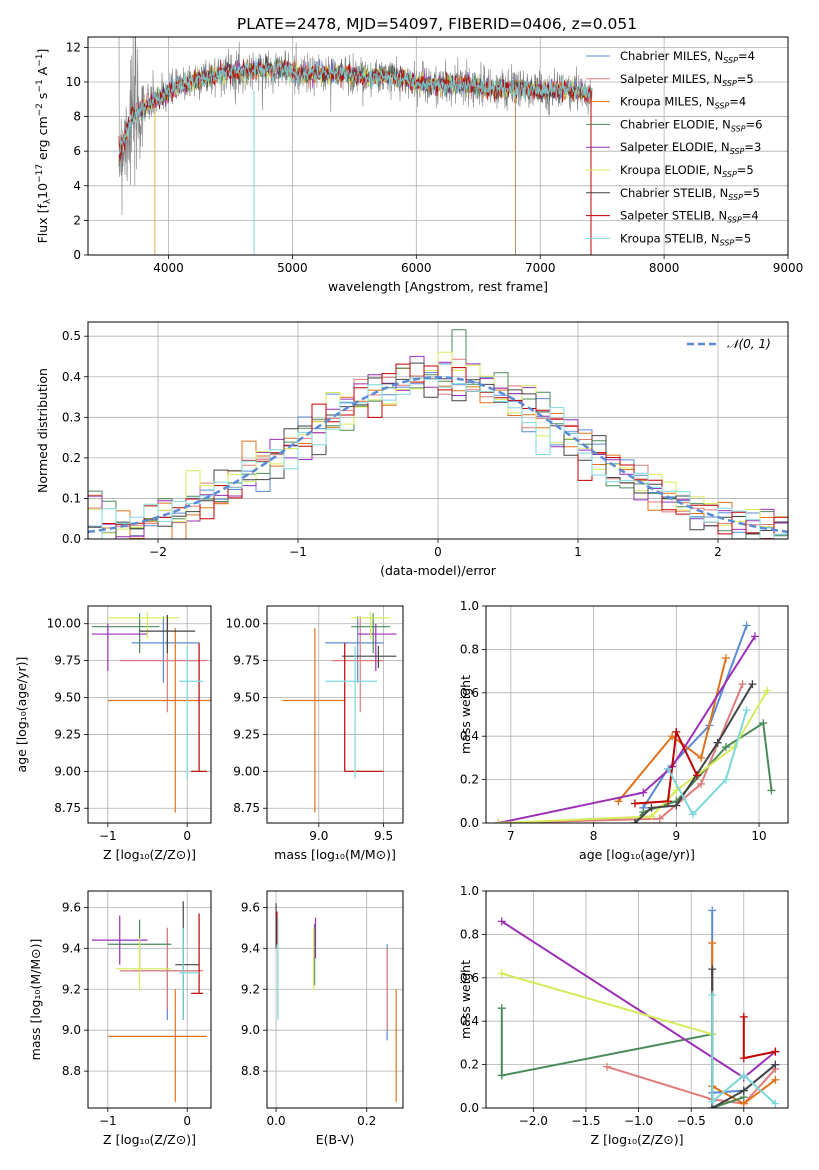 The height and width of the screenshot is (1170, 819). Describe the element at coordinates (246, 661) in the screenshot. I see `y-tick-label: 9.75` at that location.